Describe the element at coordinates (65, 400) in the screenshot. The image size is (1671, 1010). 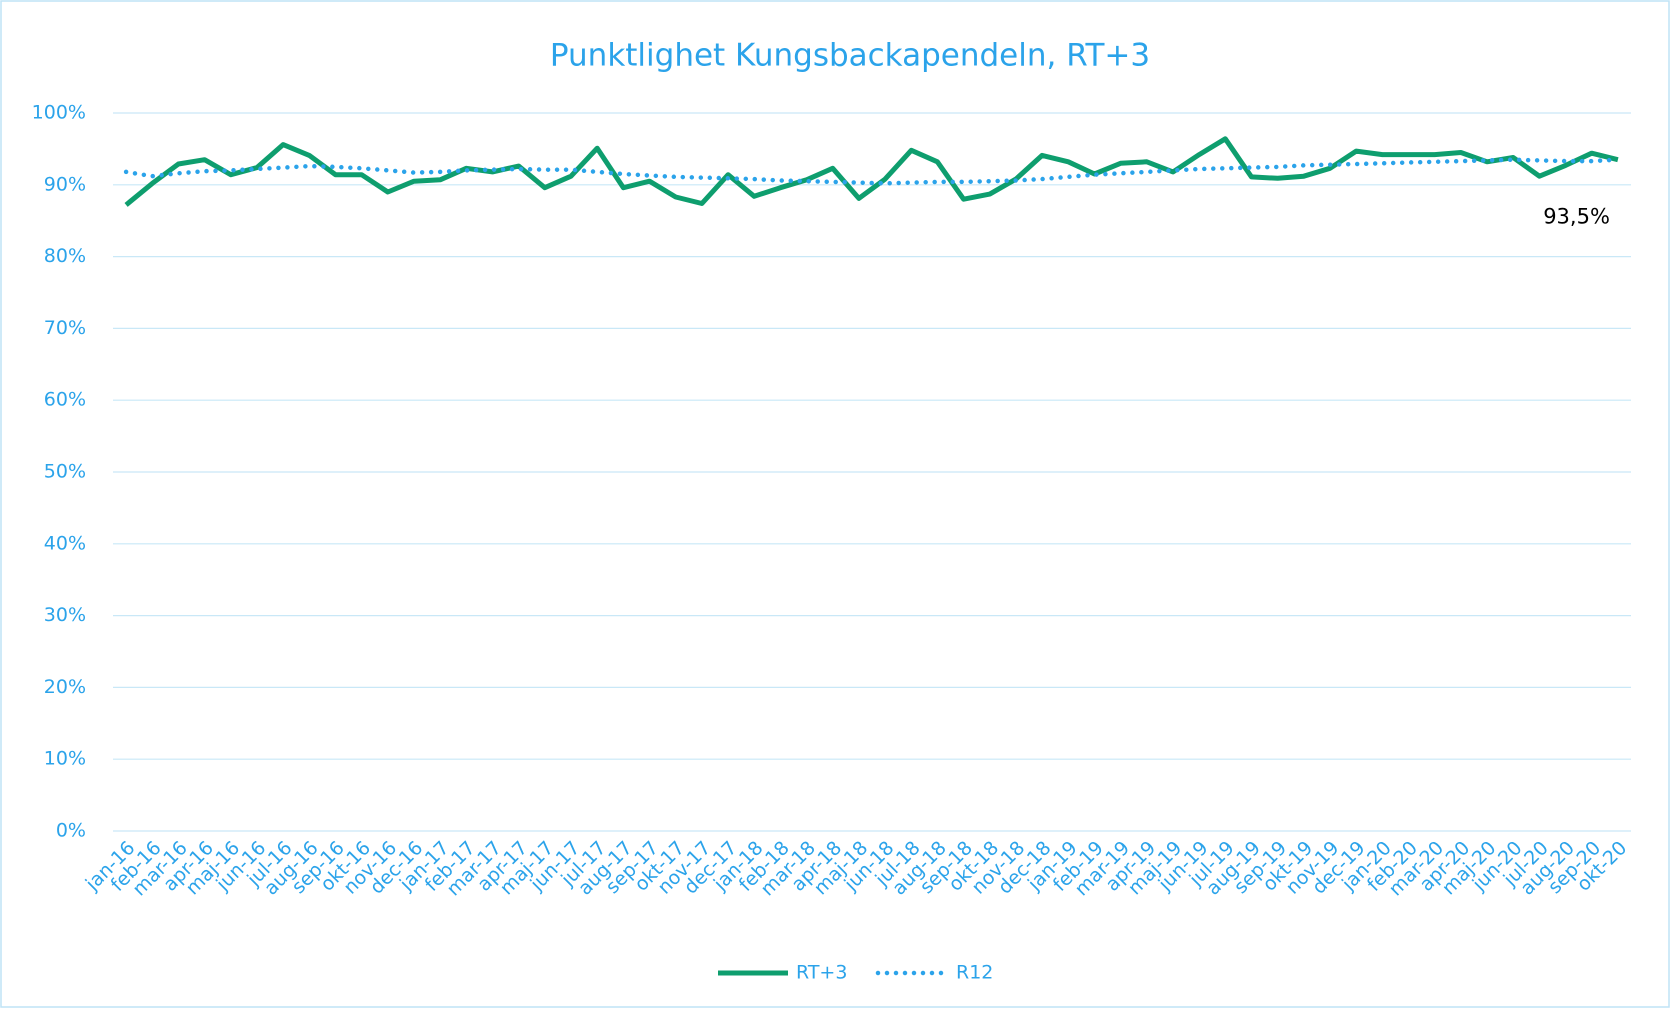
I see `y-tick-label: 60%` at that location.